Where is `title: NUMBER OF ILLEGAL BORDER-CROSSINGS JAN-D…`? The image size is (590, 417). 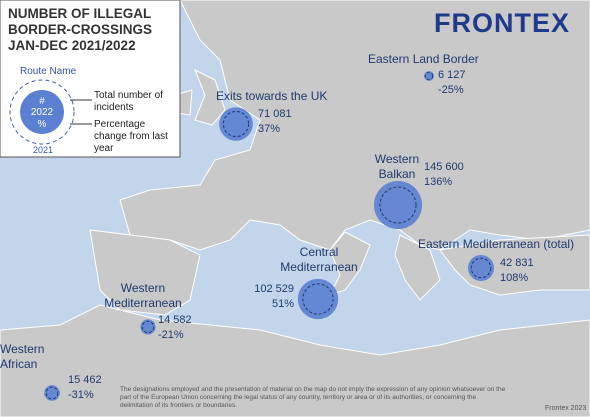 title: NUMBER OF ILLEGAL BORDER-CROSSINGS JAN-D… is located at coordinates (80, 29).